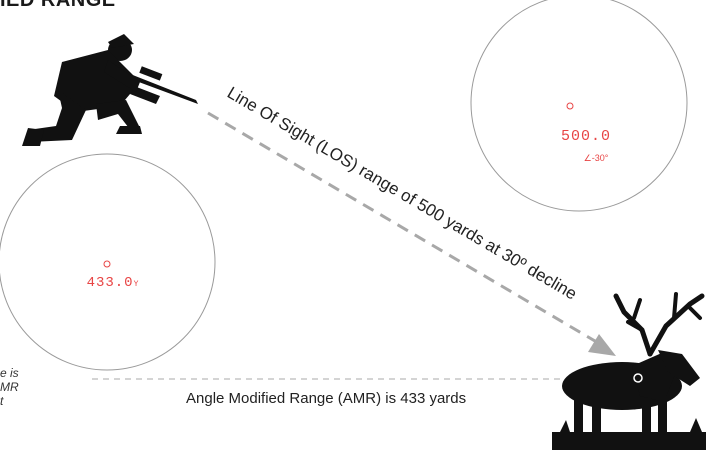 The height and width of the screenshot is (450, 706). What do you see at coordinates (9, 373) in the screenshot?
I see `side-note-line: e is` at bounding box center [9, 373].